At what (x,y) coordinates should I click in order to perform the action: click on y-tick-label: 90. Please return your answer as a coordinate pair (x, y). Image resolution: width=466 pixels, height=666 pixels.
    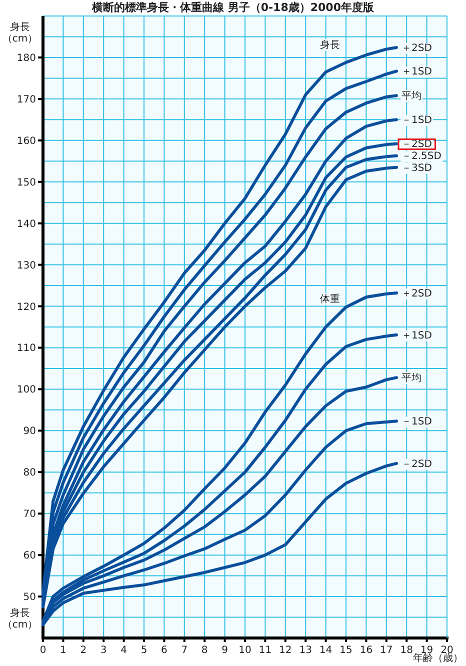
    Looking at the image, I should click on (29, 432).